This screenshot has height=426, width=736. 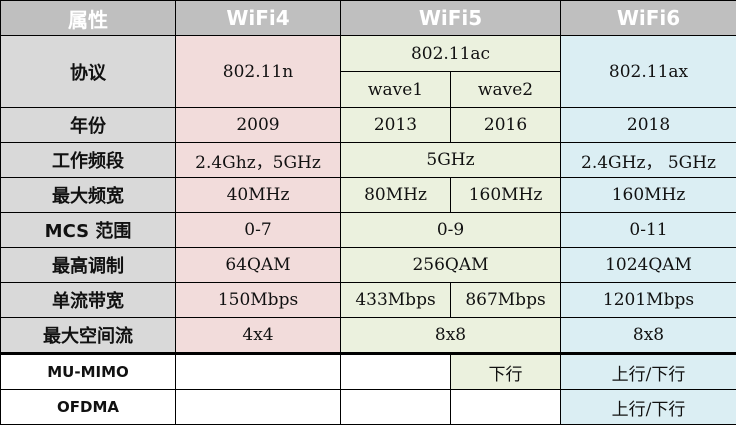 I want to click on row-label: MCS 范围, so click(x=88, y=230).